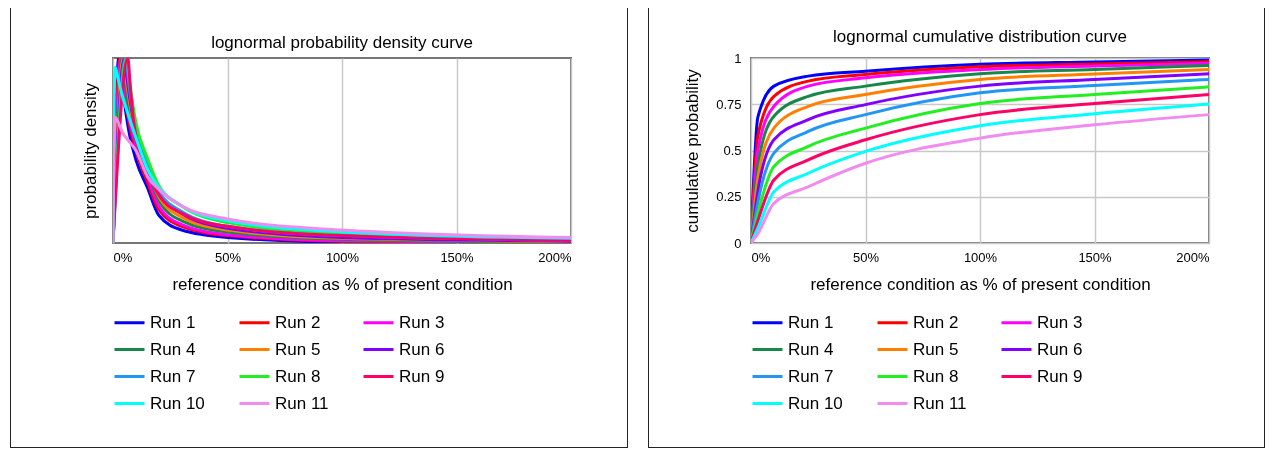 The width and height of the screenshot is (1275, 451). What do you see at coordinates (728, 104) in the screenshot?
I see `y-tick-label: 0.75` at bounding box center [728, 104].